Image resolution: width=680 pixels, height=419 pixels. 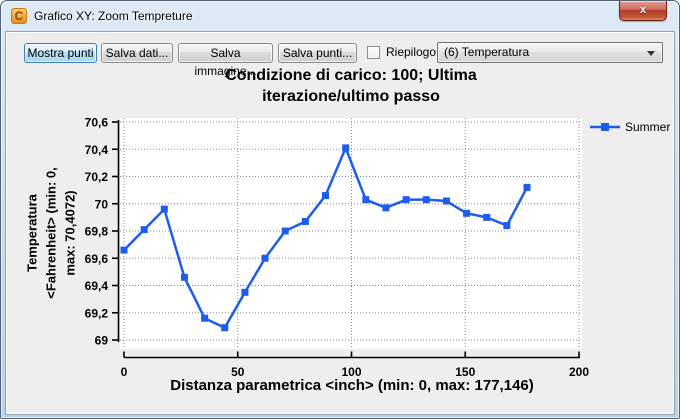 What do you see at coordinates (238, 372) in the screenshot?
I see `x-tick-label: 50` at bounding box center [238, 372].